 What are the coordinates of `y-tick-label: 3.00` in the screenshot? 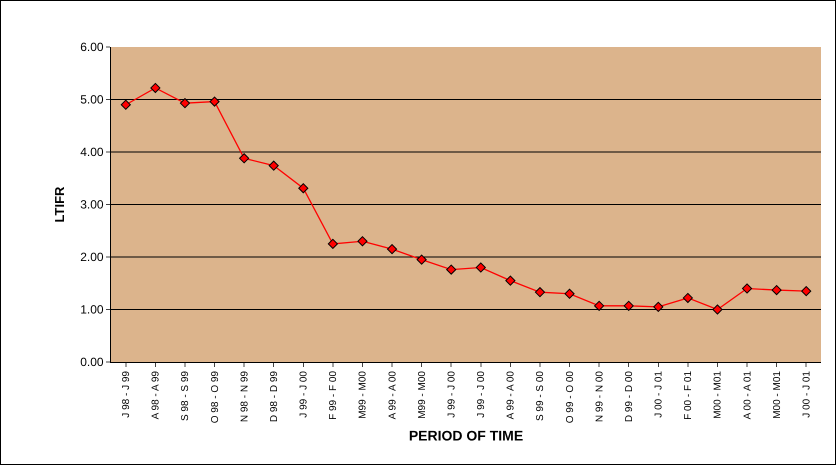 It's located at (92, 205).